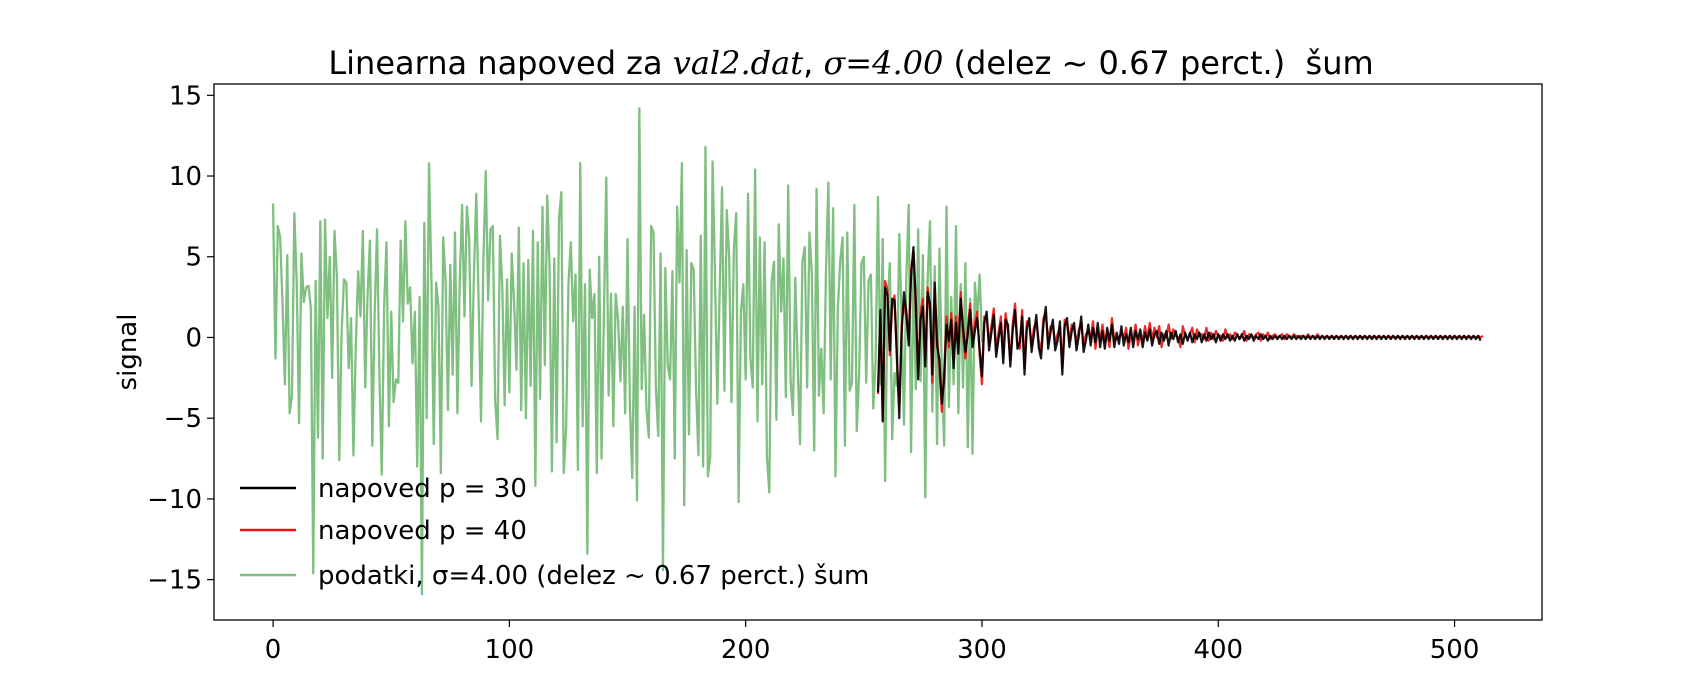 Image resolution: width=1700 pixels, height=692 pixels. Describe the element at coordinates (185, 96) in the screenshot. I see `y-tick-label: 15` at that location.